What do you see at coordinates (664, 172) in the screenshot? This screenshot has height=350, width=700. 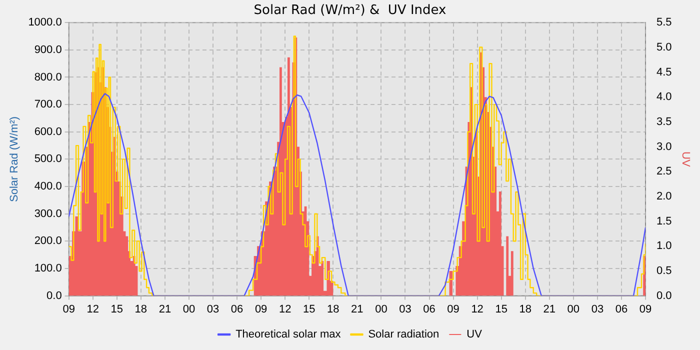 I see `y2-tick-label: 2.5` at bounding box center [664, 172].